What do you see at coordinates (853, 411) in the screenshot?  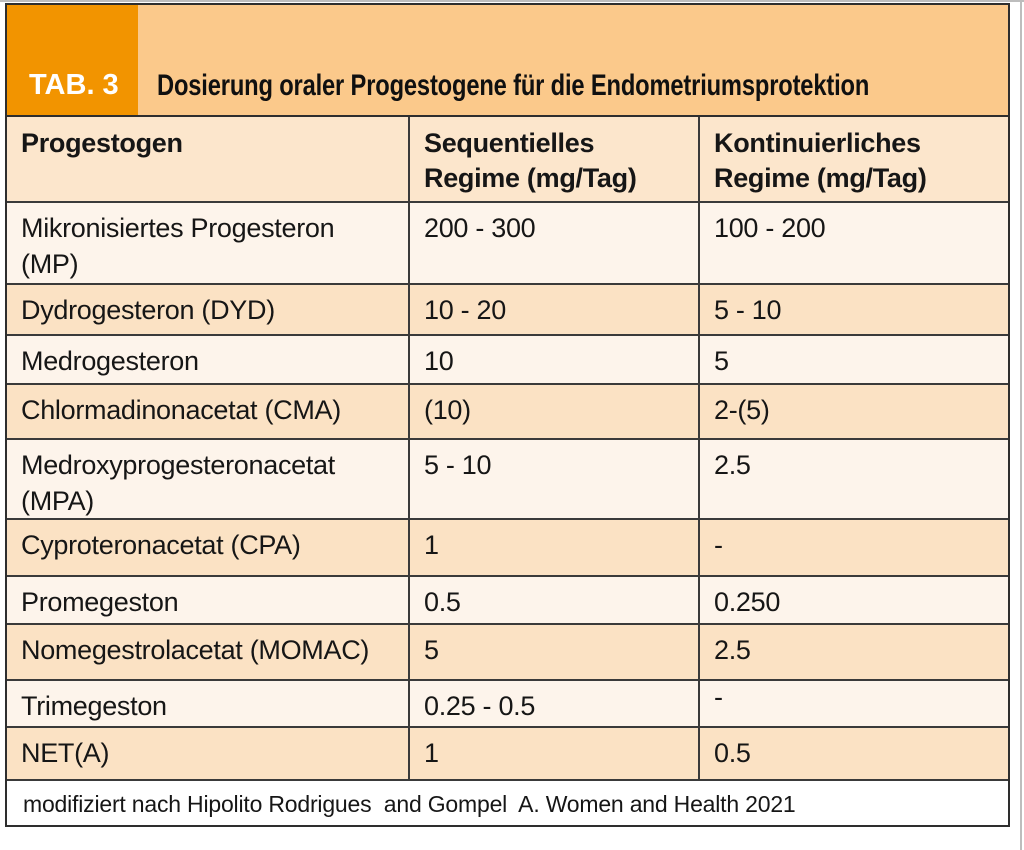 I see `cell-continuous-dose: 2-(5)` at bounding box center [853, 411].